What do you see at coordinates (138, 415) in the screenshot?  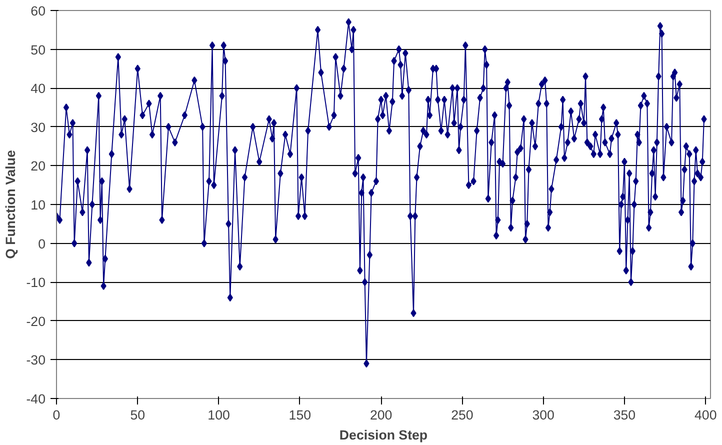 I see `x-tick-label: 50` at bounding box center [138, 415].